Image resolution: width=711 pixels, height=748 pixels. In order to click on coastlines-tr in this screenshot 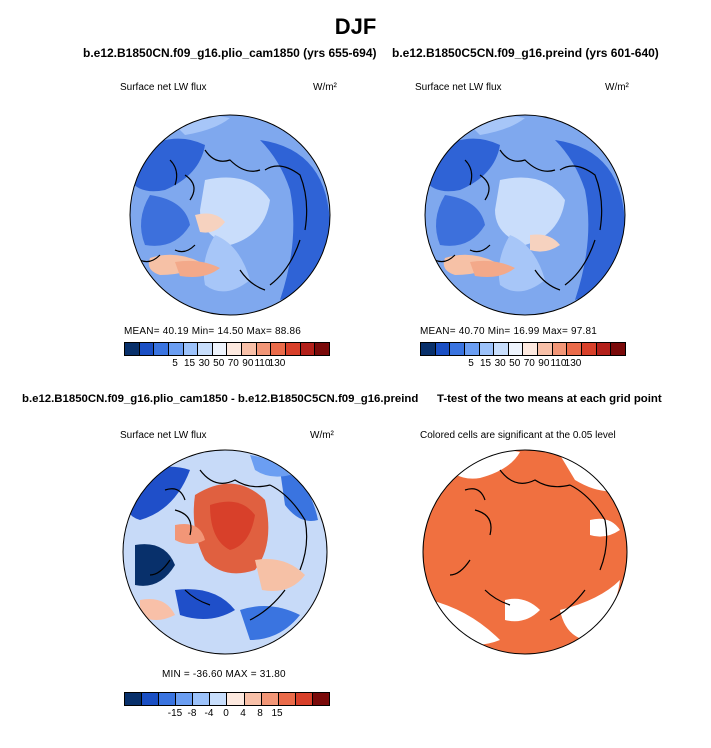, I will do `click(518, 220)`.